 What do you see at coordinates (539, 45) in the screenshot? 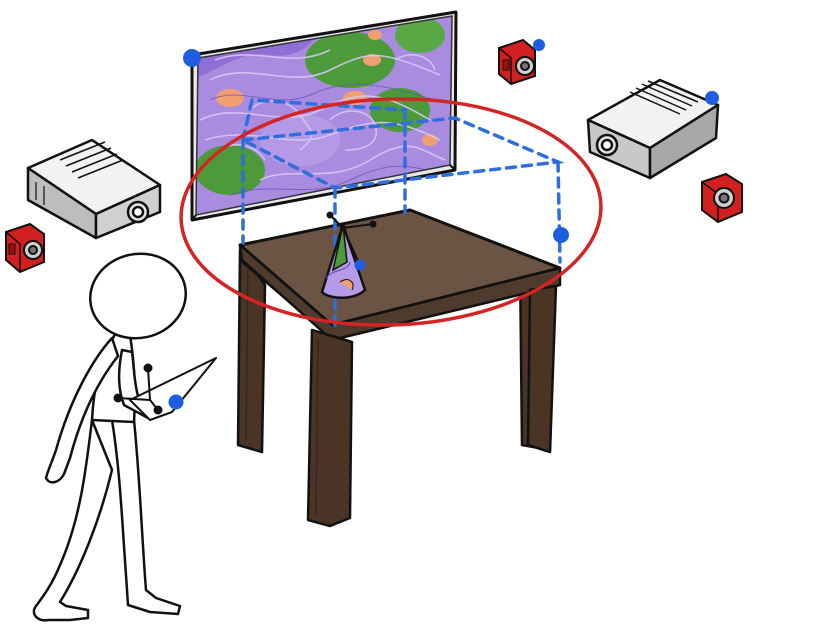
I see `marker-dot-camera` at bounding box center [539, 45].